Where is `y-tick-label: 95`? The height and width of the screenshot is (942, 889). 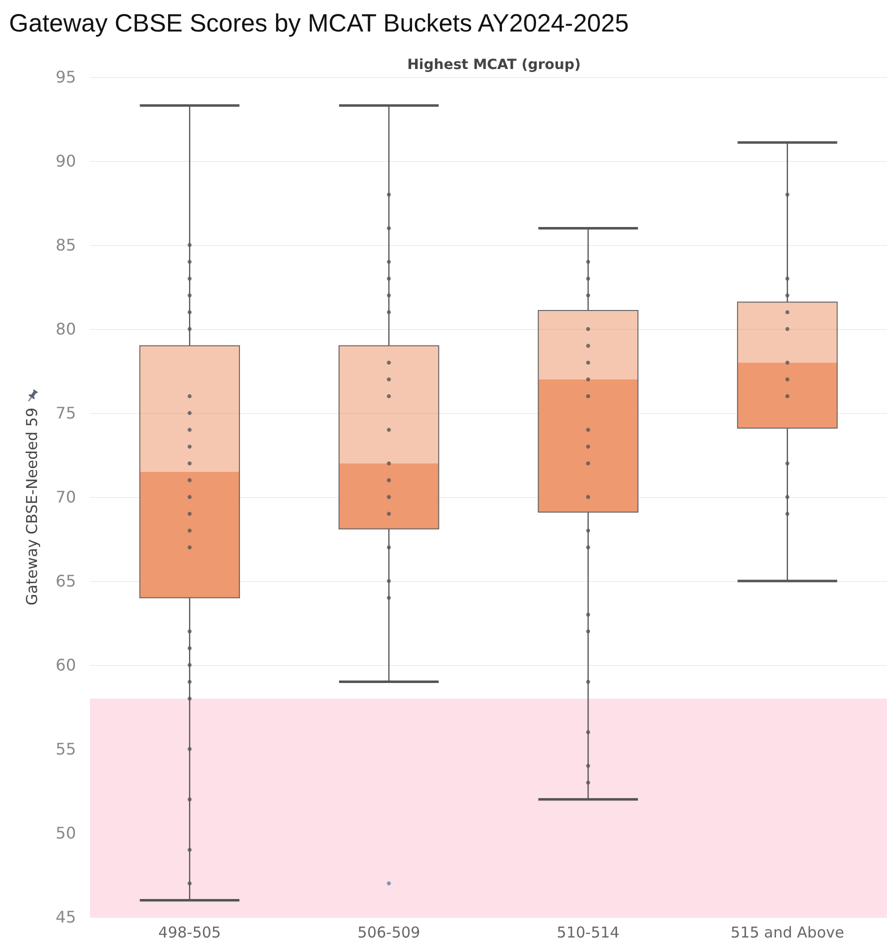
y-tick-label: 95 is located at coordinates (66, 77).